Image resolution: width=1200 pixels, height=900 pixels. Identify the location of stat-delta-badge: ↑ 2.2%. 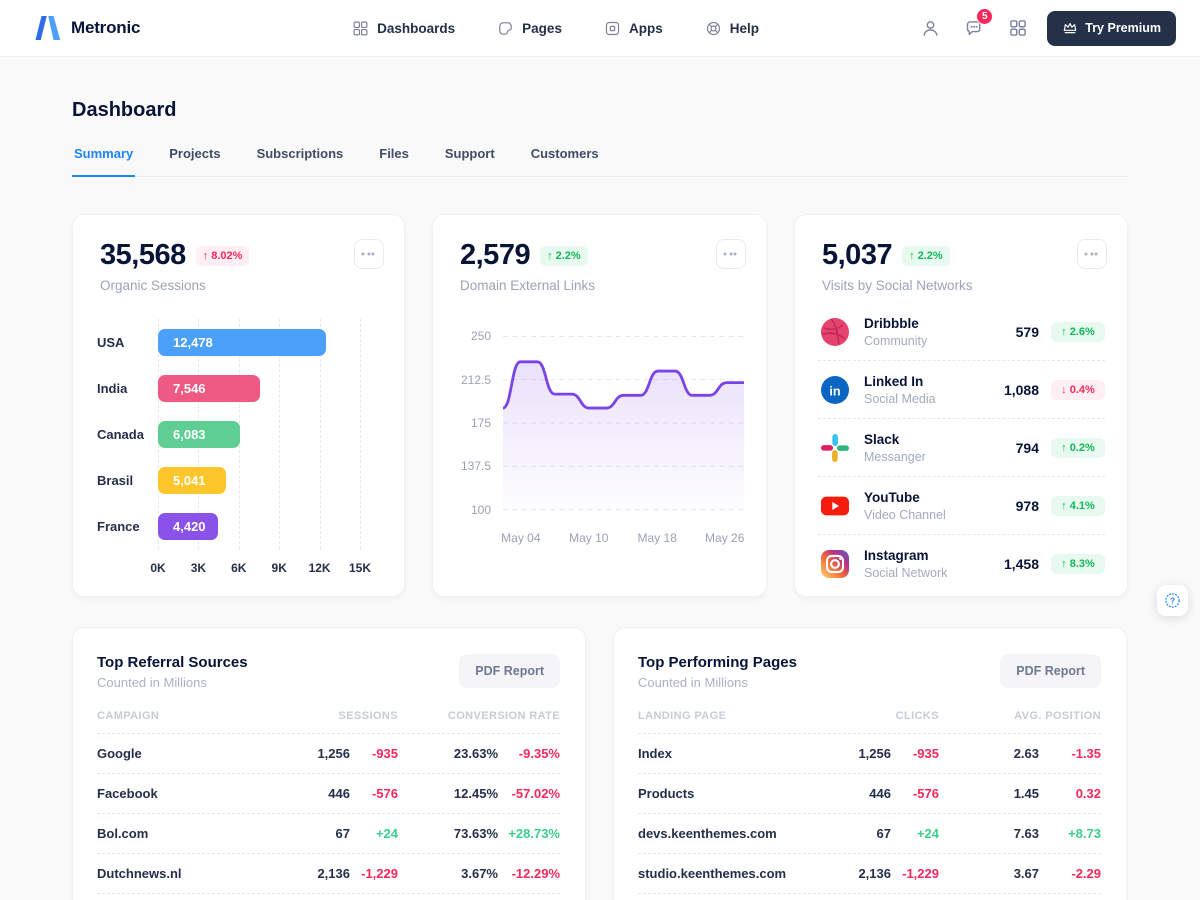
(926, 255).